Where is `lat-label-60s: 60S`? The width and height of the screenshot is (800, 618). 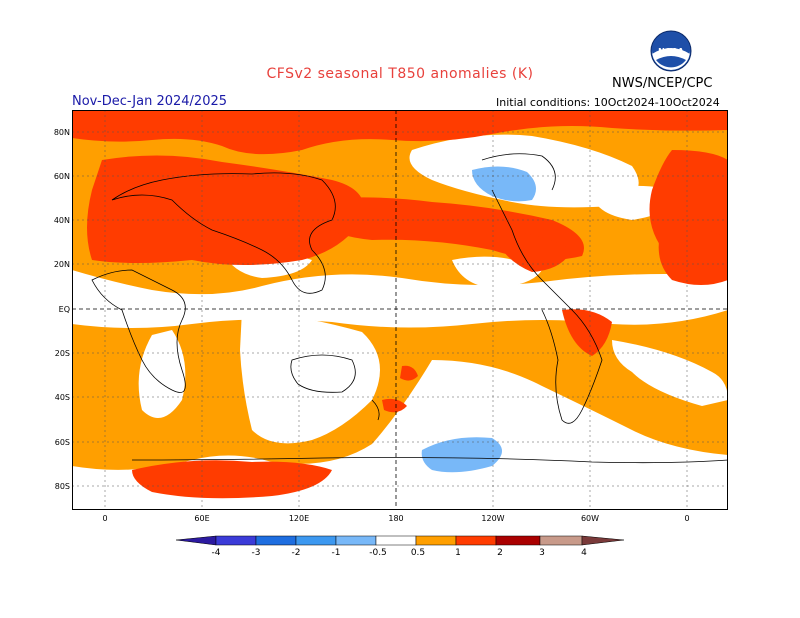 lat-label-60s: 60S is located at coordinates (62, 442).